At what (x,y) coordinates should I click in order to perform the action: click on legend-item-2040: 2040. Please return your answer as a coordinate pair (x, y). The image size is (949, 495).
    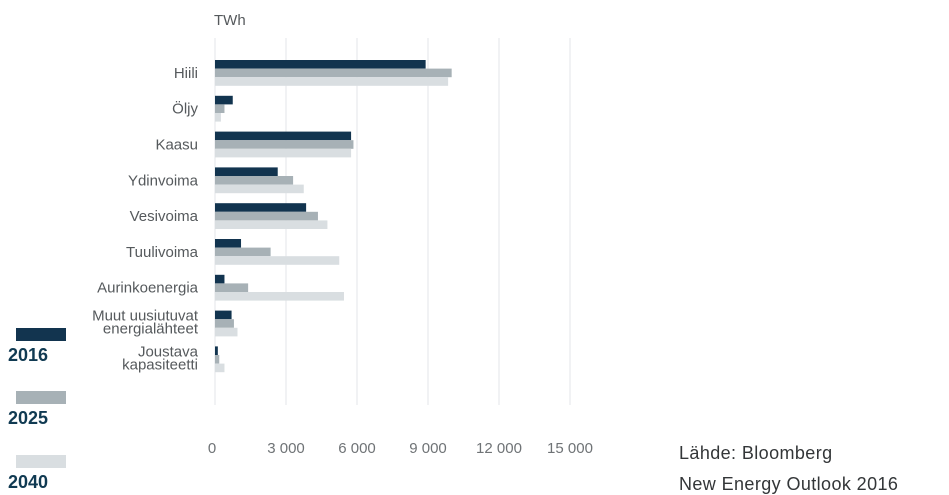
    Looking at the image, I should click on (38, 474).